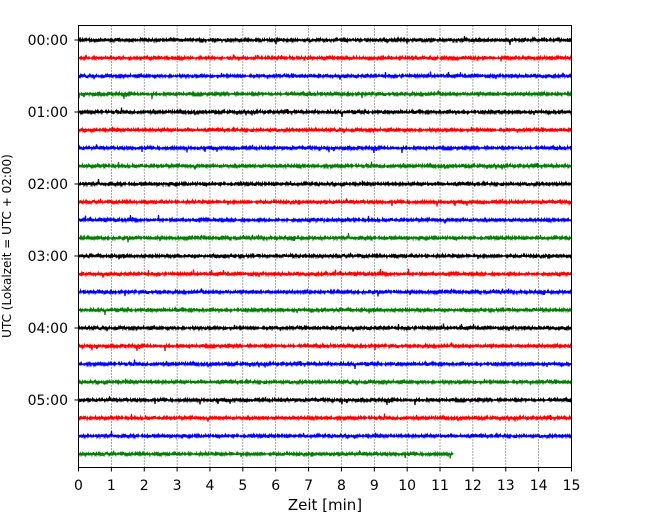 This screenshot has height=520, width=650. I want to click on x-tick-label: 9, so click(374, 486).